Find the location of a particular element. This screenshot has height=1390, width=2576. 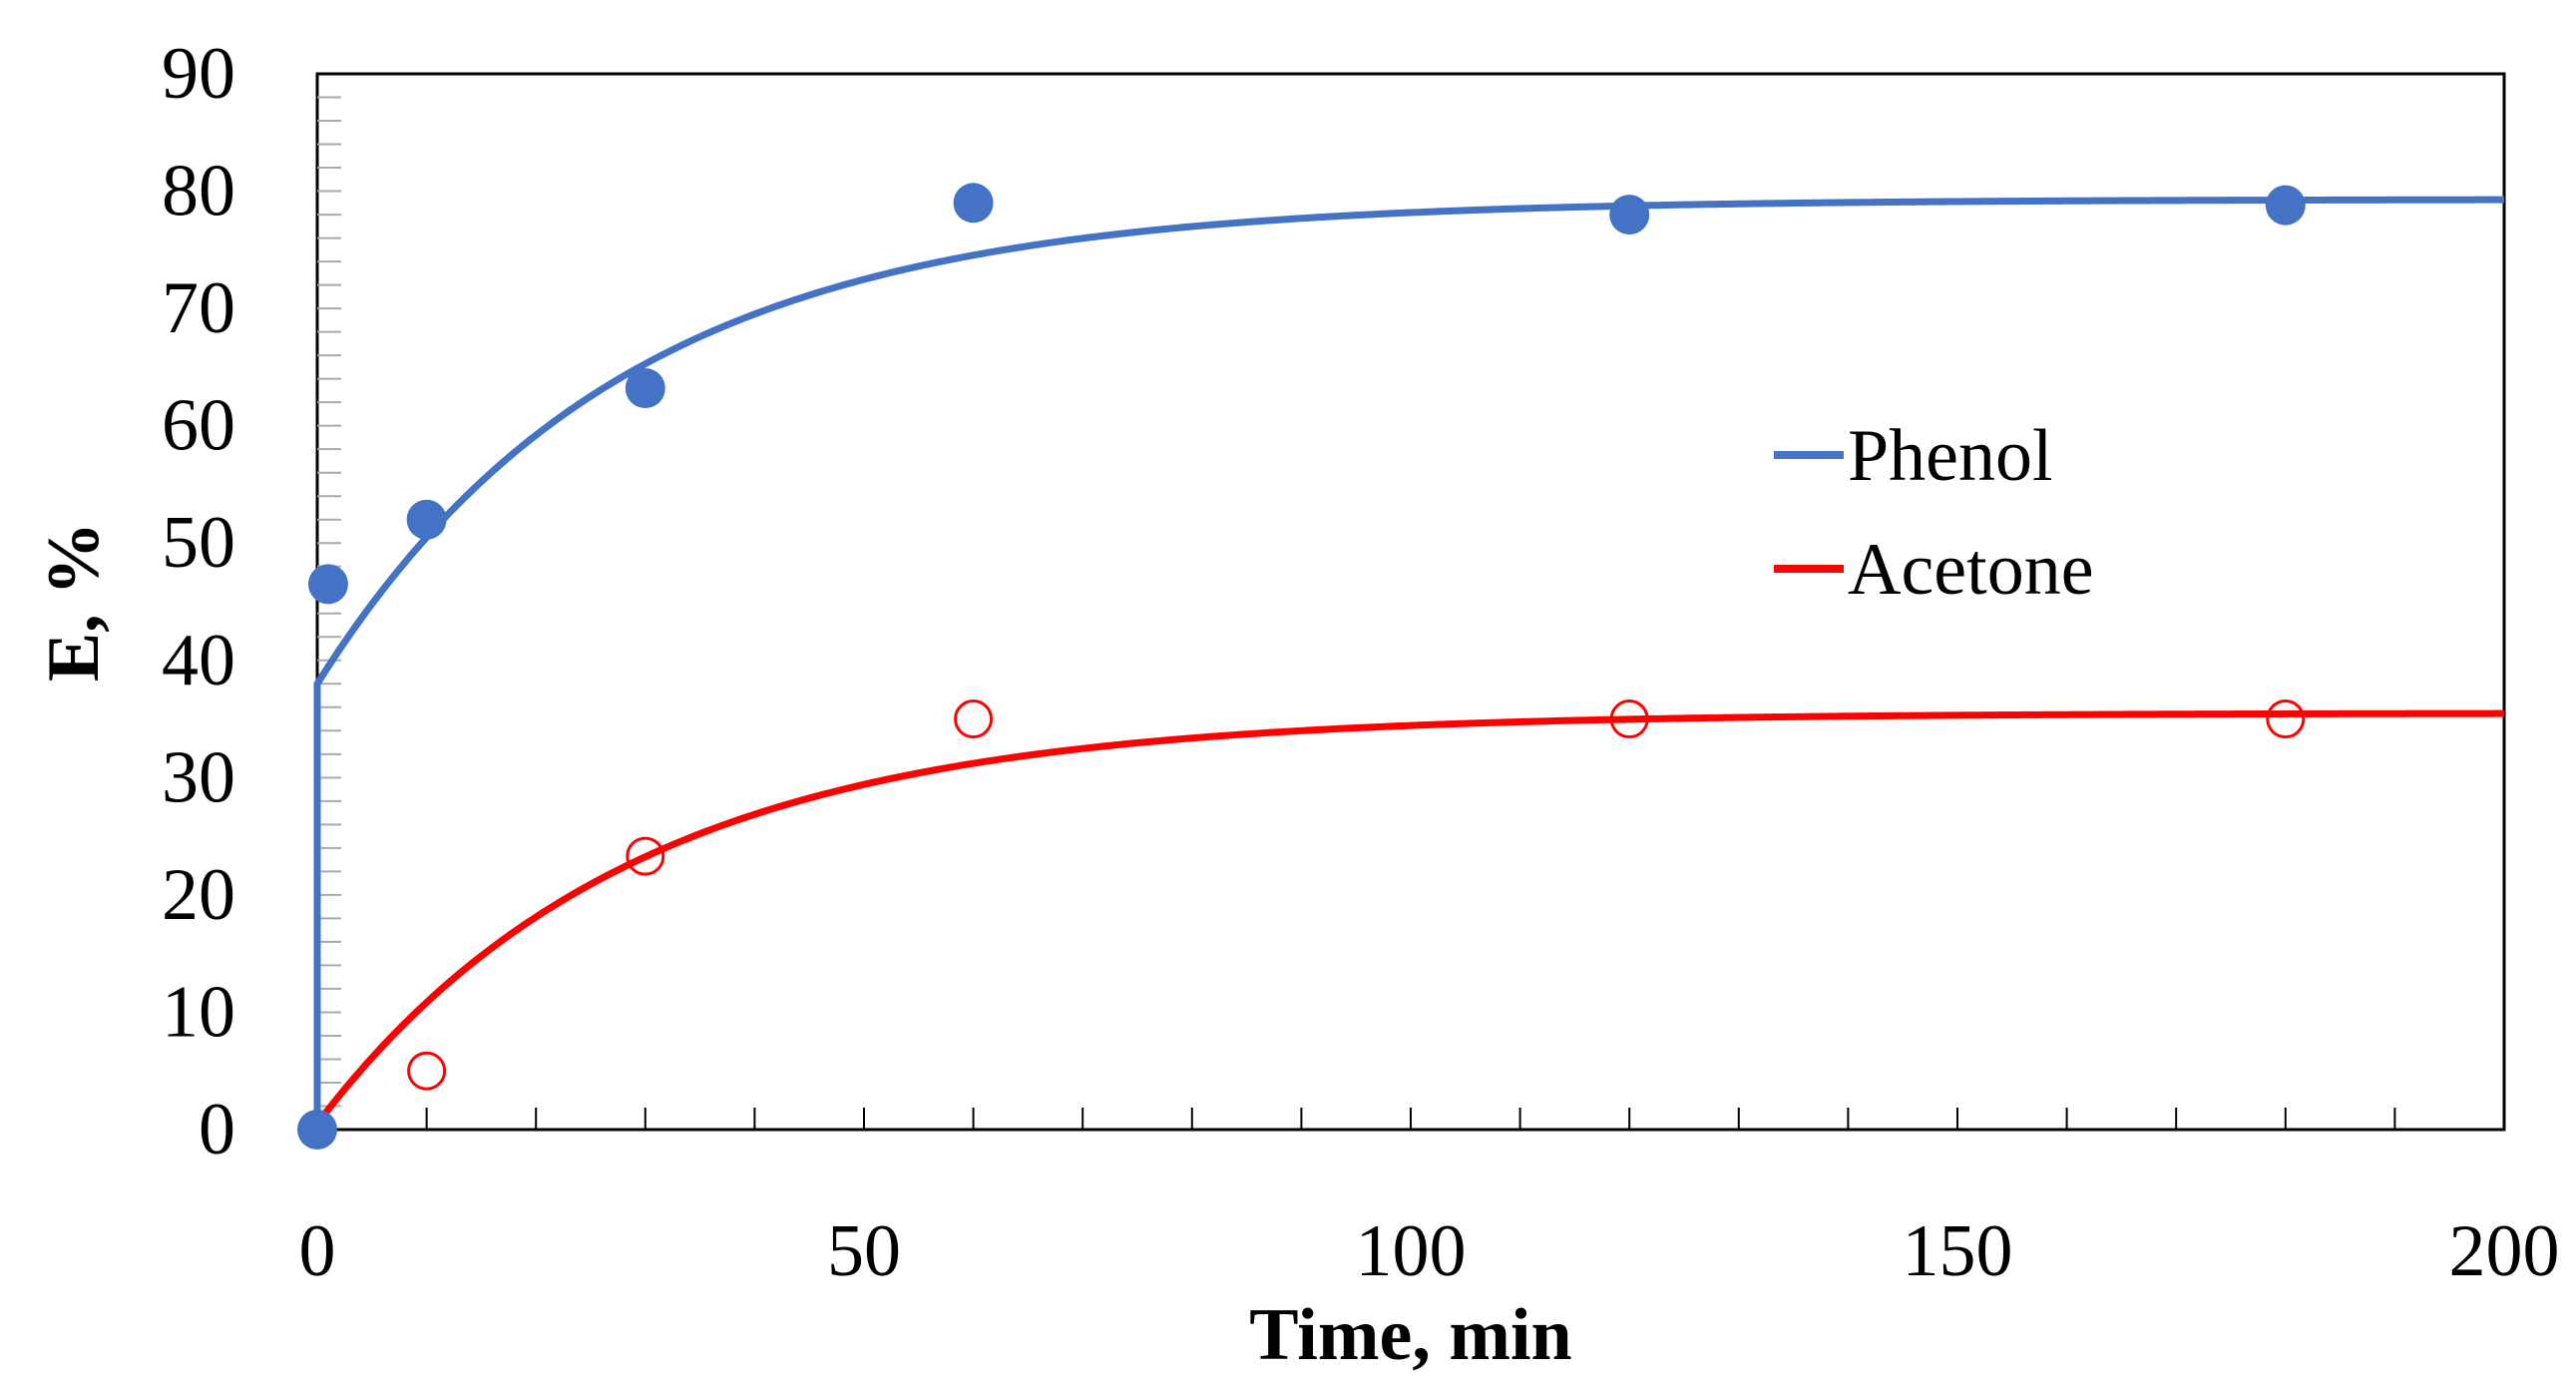

y-tick-label: 10 is located at coordinates (199, 1012).